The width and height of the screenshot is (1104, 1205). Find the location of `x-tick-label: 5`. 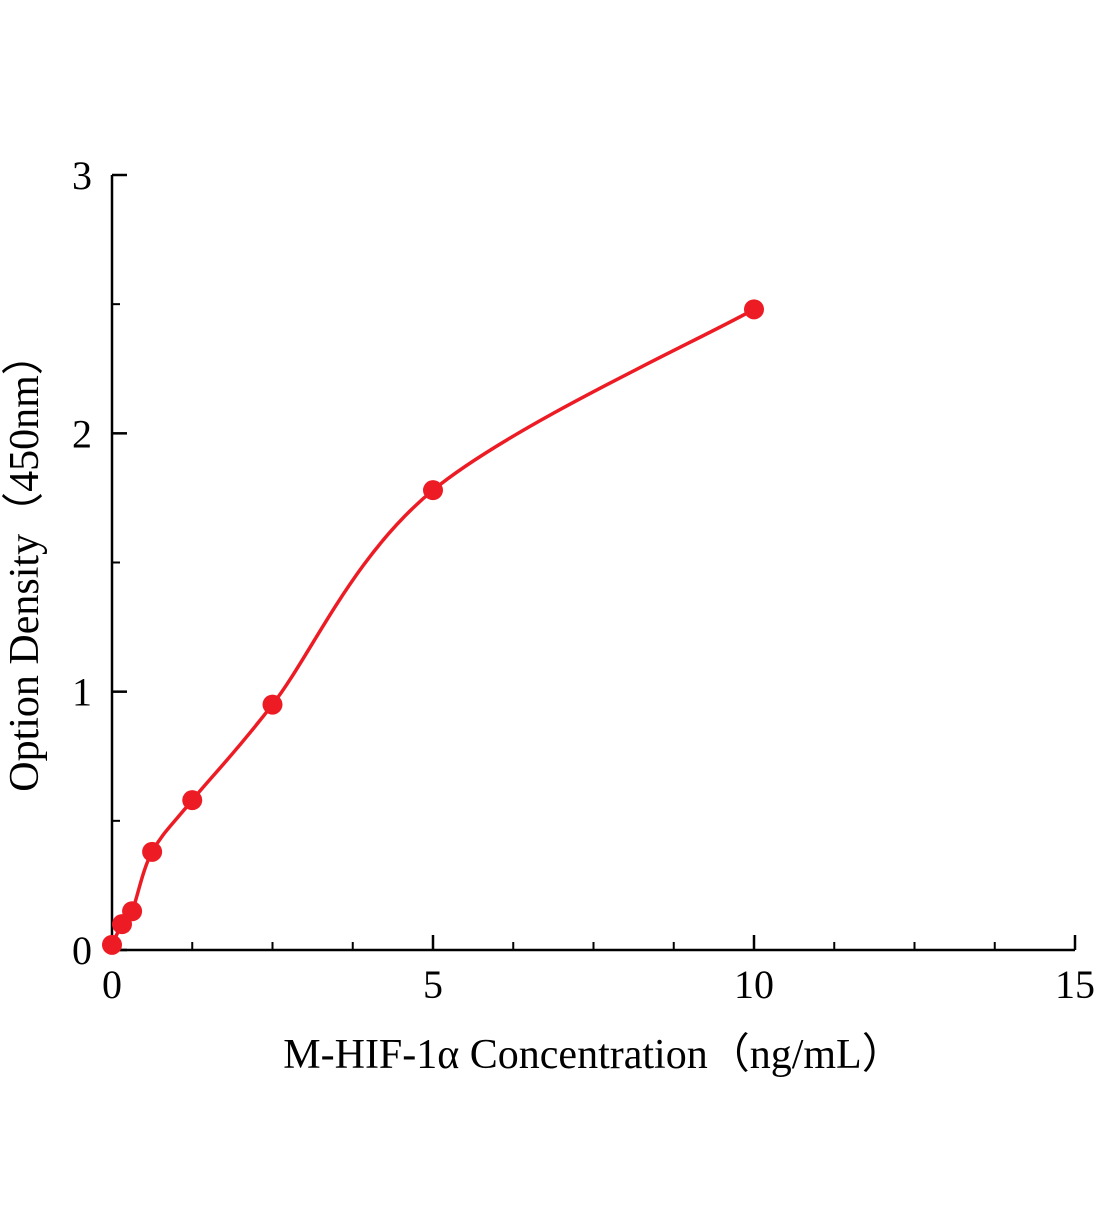

x-tick-label: 5 is located at coordinates (433, 984).